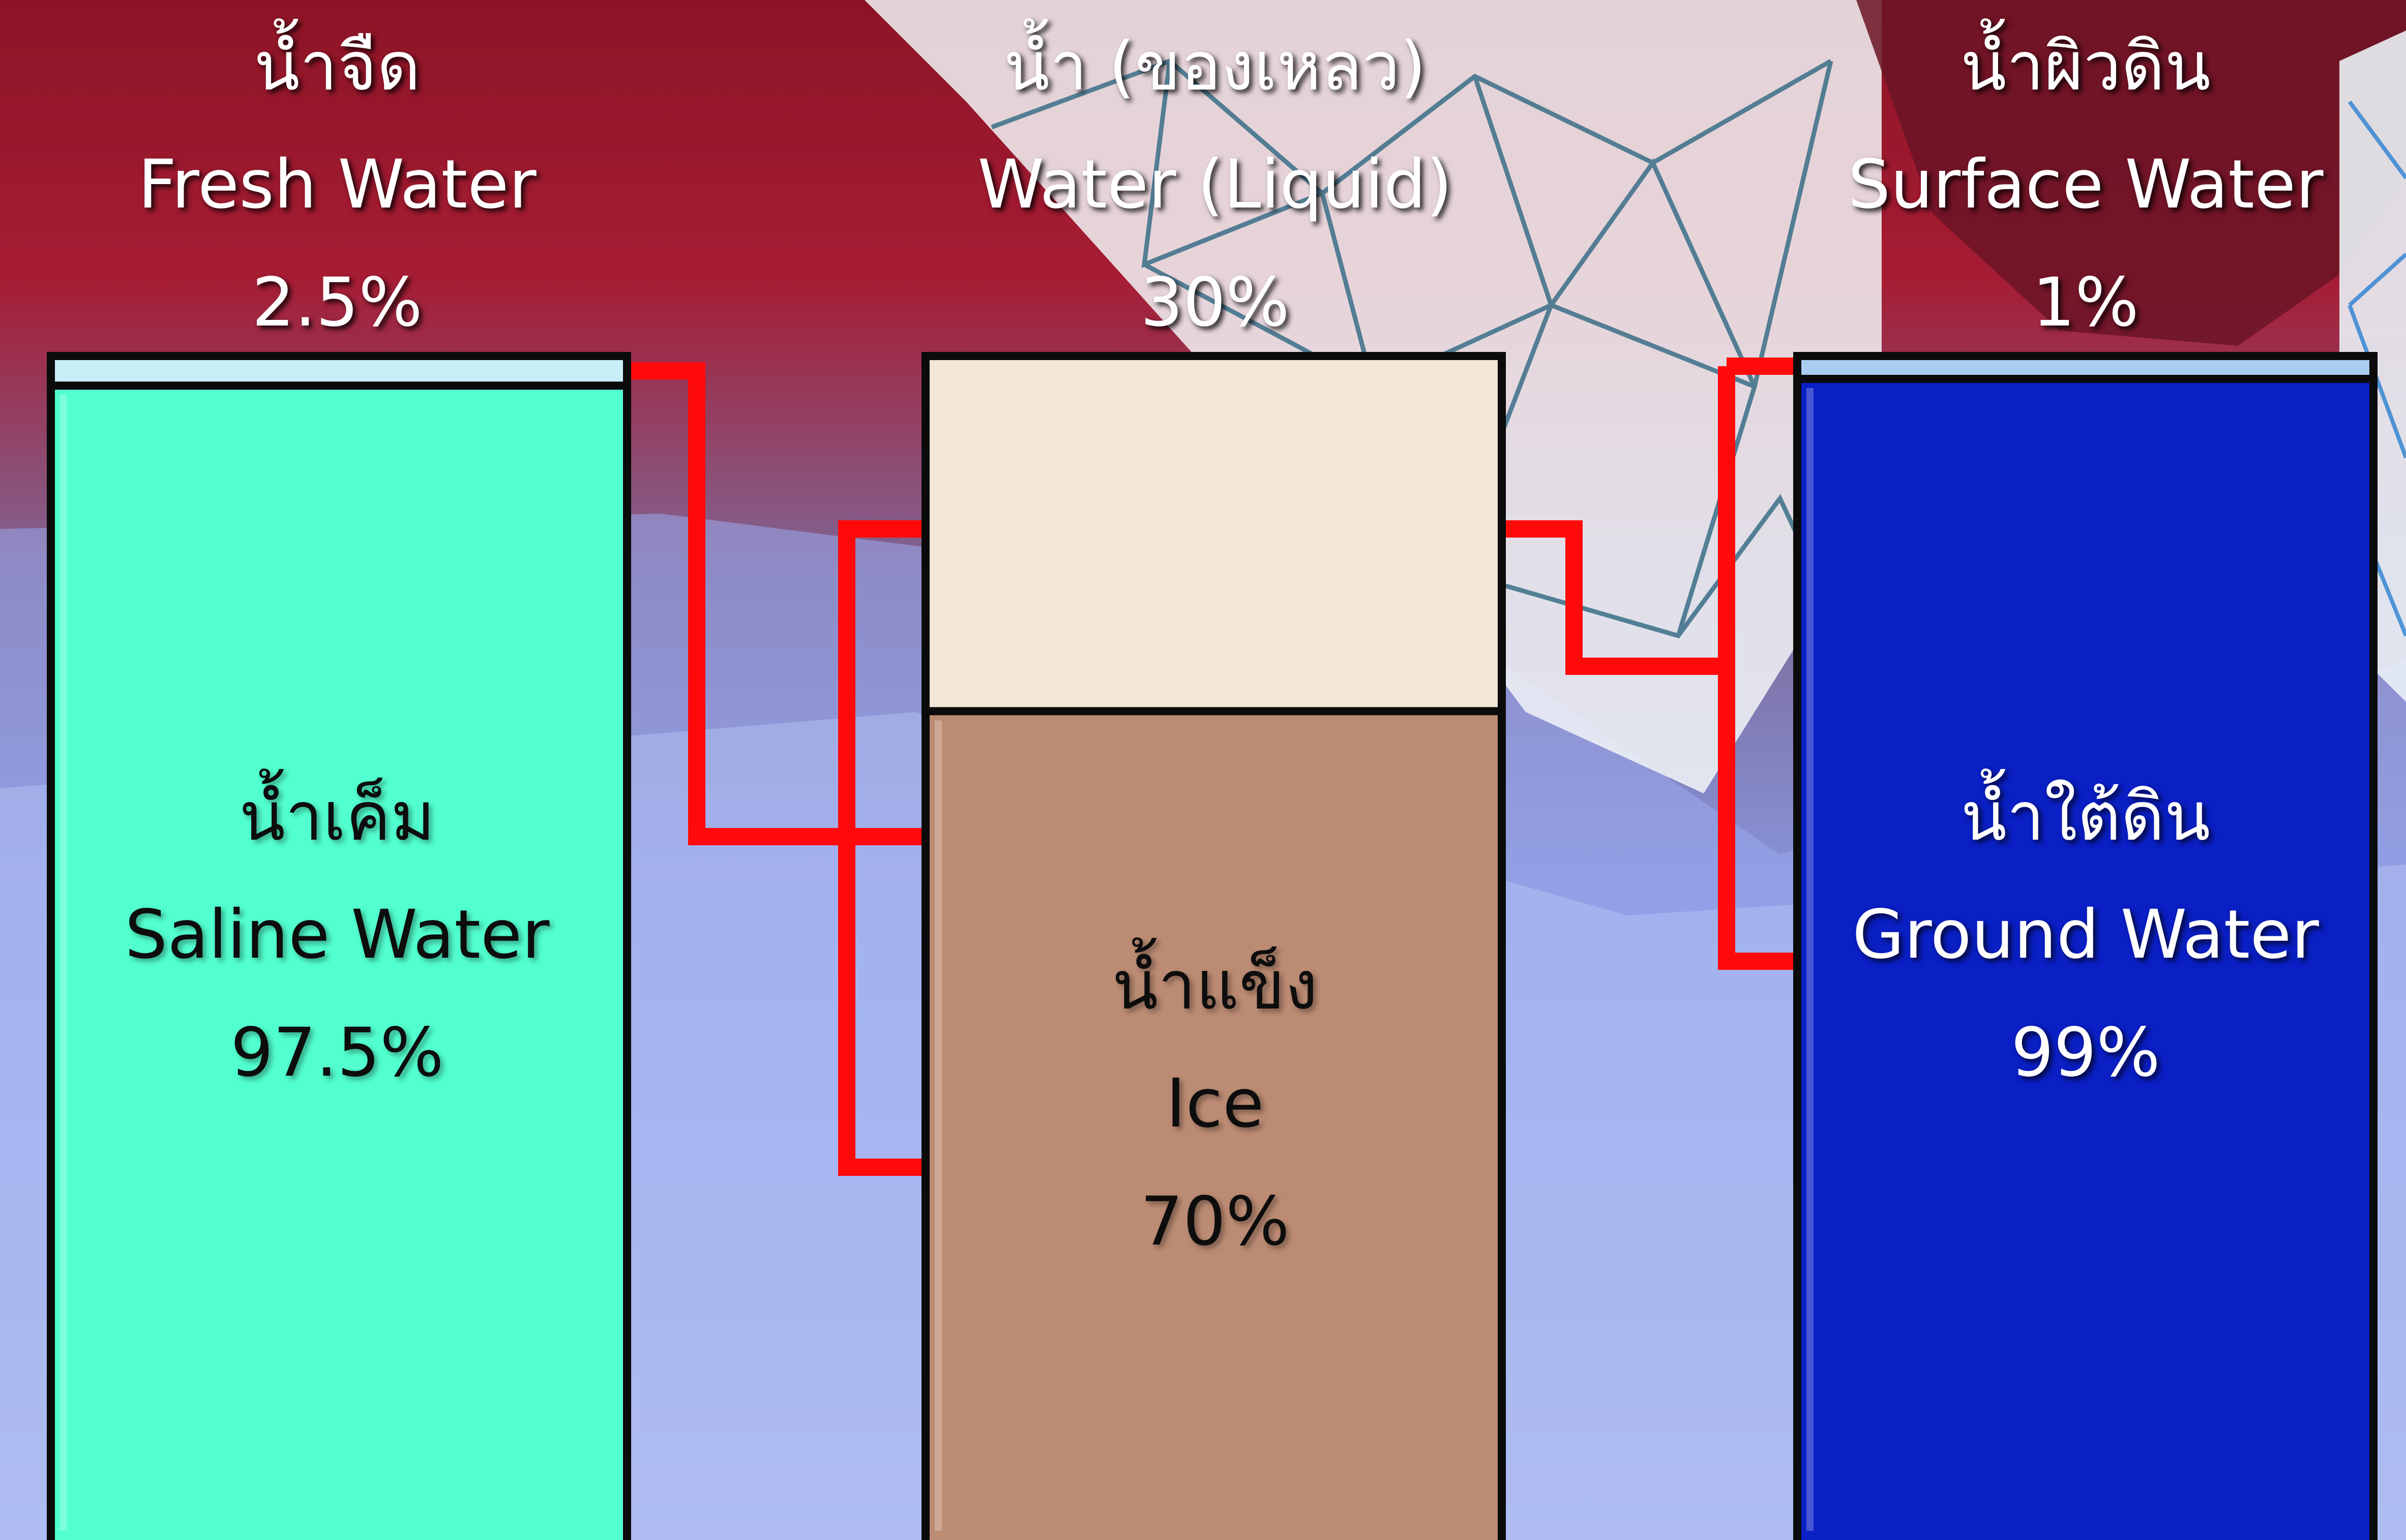 Image resolution: width=2406 pixels, height=1540 pixels. What do you see at coordinates (2086, 1053) in the screenshot?
I see `ground-water-value: 99%` at bounding box center [2086, 1053].